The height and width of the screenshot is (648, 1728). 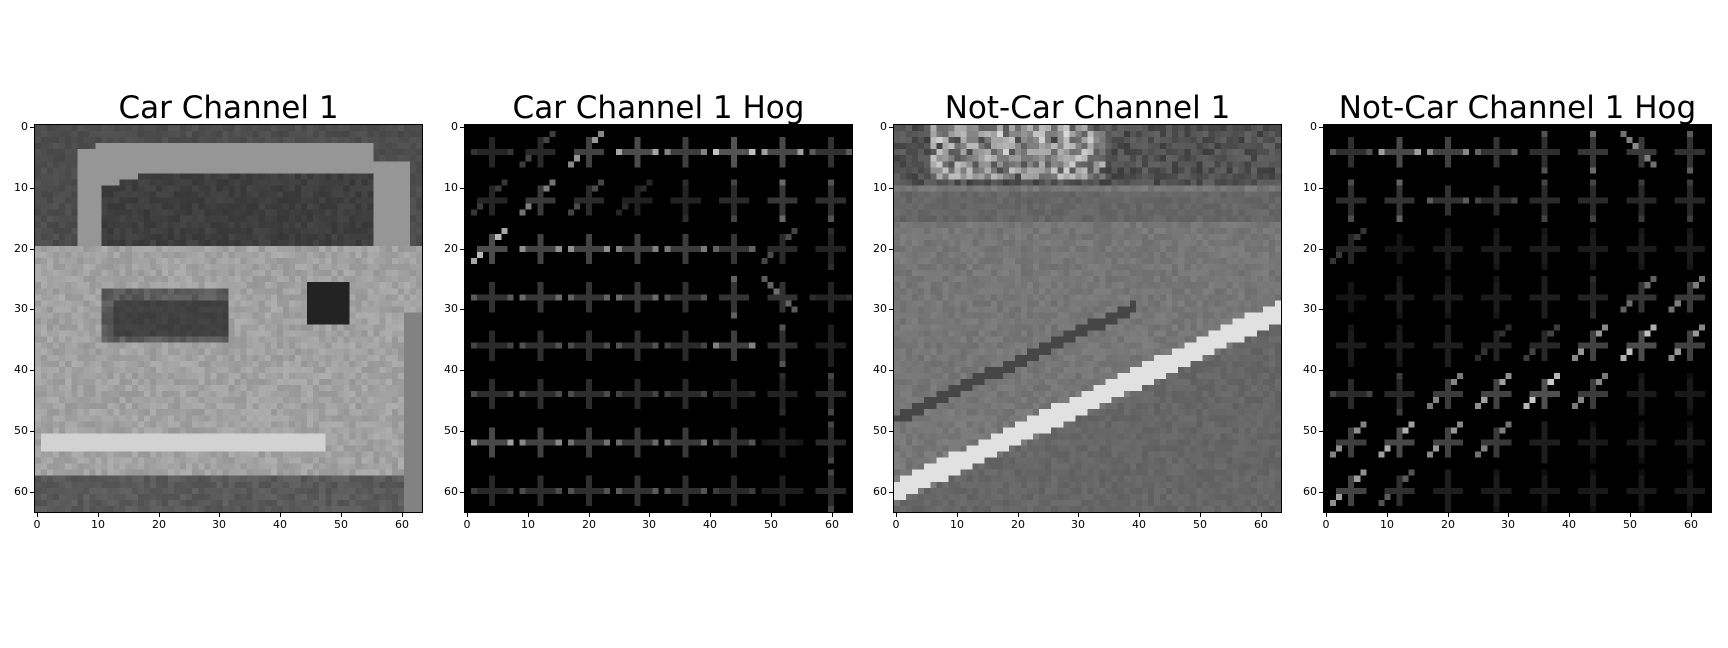 What do you see at coordinates (228, 108) in the screenshot?
I see `panel-title: Car Channel 1` at bounding box center [228, 108].